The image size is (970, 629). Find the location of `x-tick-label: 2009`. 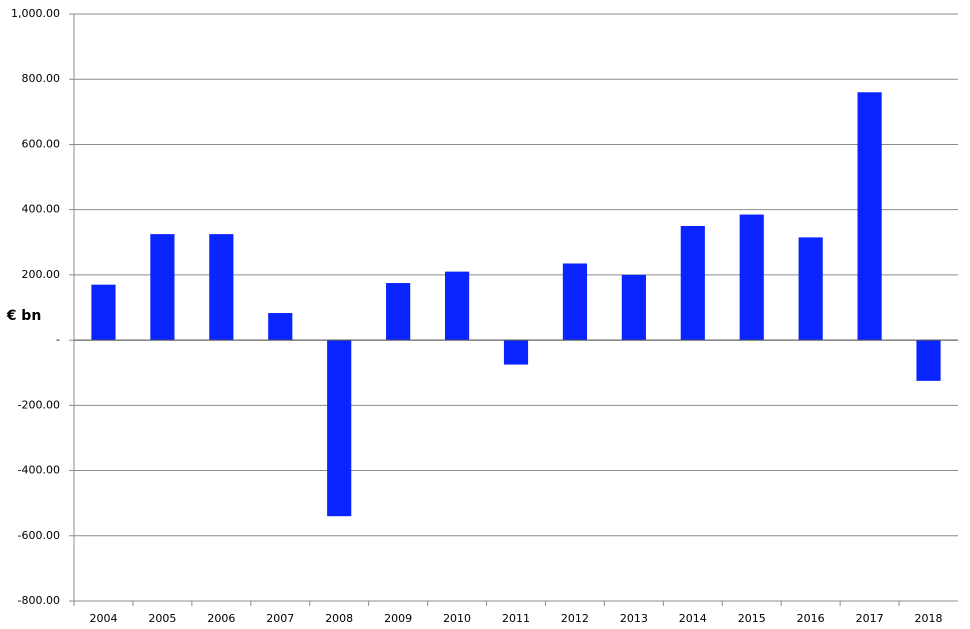

x-tick-label: 2009 is located at coordinates (398, 618).